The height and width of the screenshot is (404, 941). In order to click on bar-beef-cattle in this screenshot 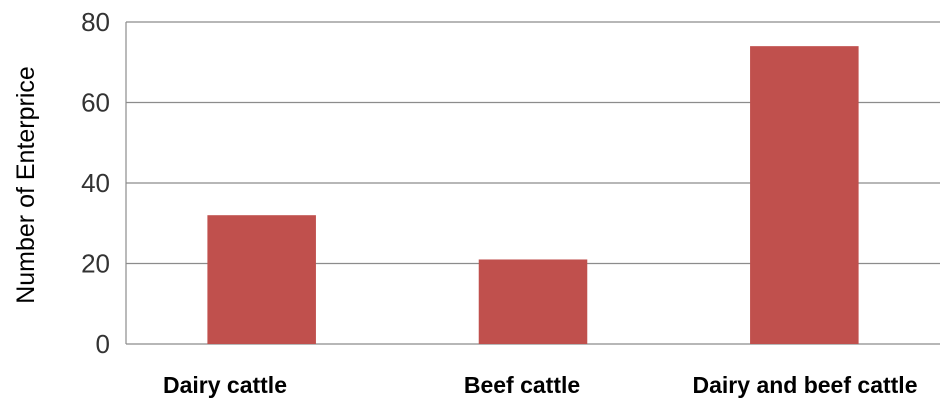, I will do `click(533, 301)`.